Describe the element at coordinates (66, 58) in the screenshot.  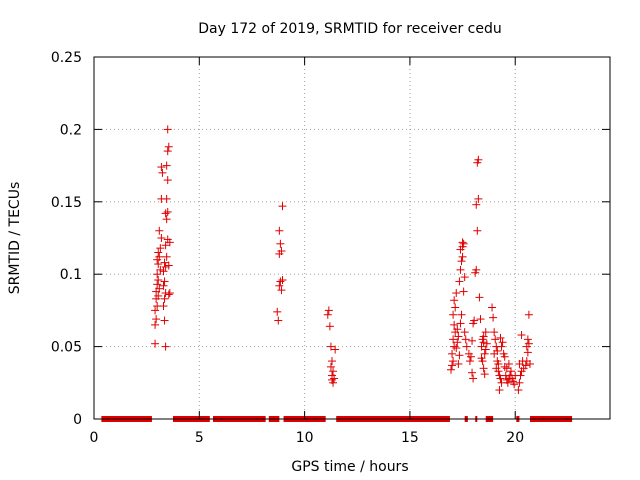
I see `y-tick-label: 0.25` at that location.